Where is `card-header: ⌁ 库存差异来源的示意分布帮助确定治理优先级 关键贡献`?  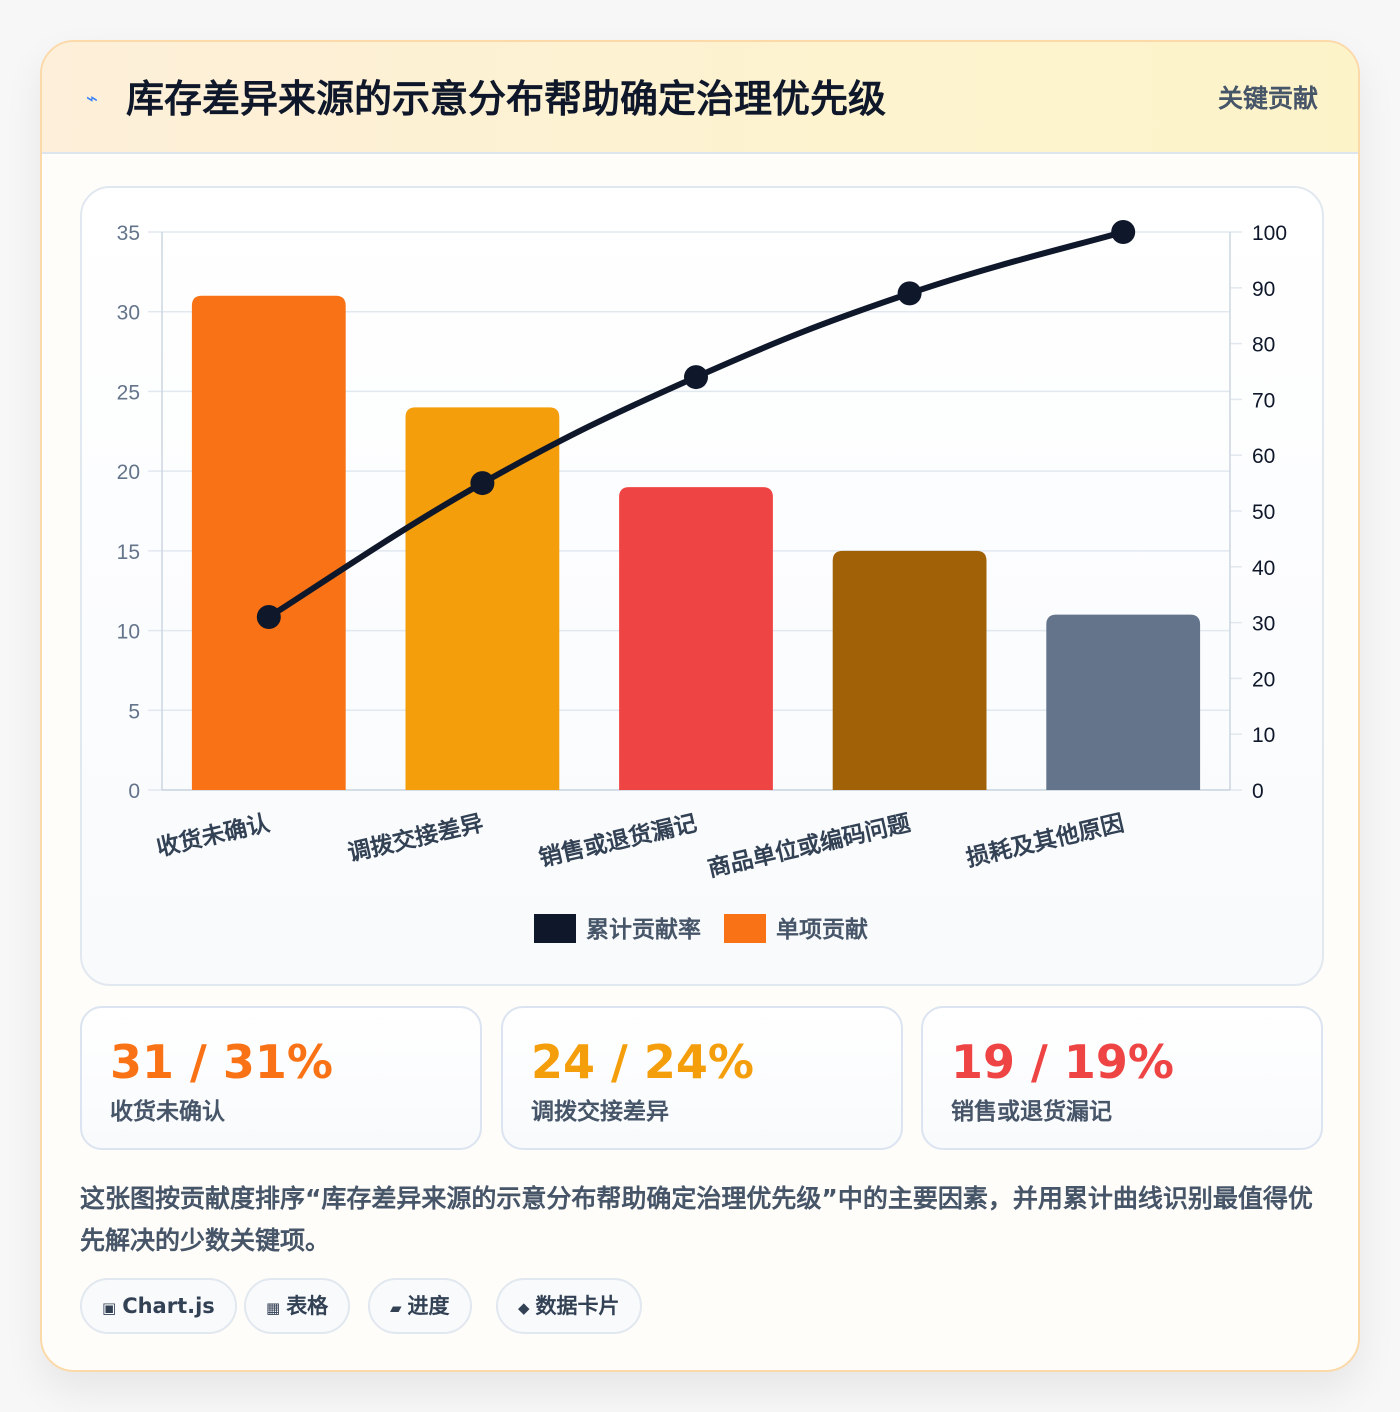
card-header: ⌁ 库存差异来源的示意分布帮助确定治理优先级 关键贡献 is located at coordinates (700, 98).